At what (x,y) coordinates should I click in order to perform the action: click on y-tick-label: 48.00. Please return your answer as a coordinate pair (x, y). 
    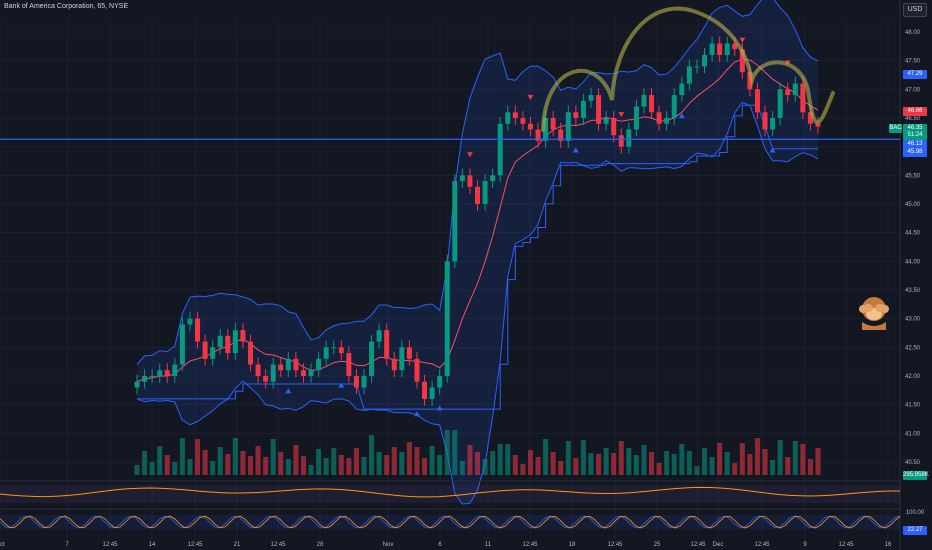
    Looking at the image, I should click on (913, 33).